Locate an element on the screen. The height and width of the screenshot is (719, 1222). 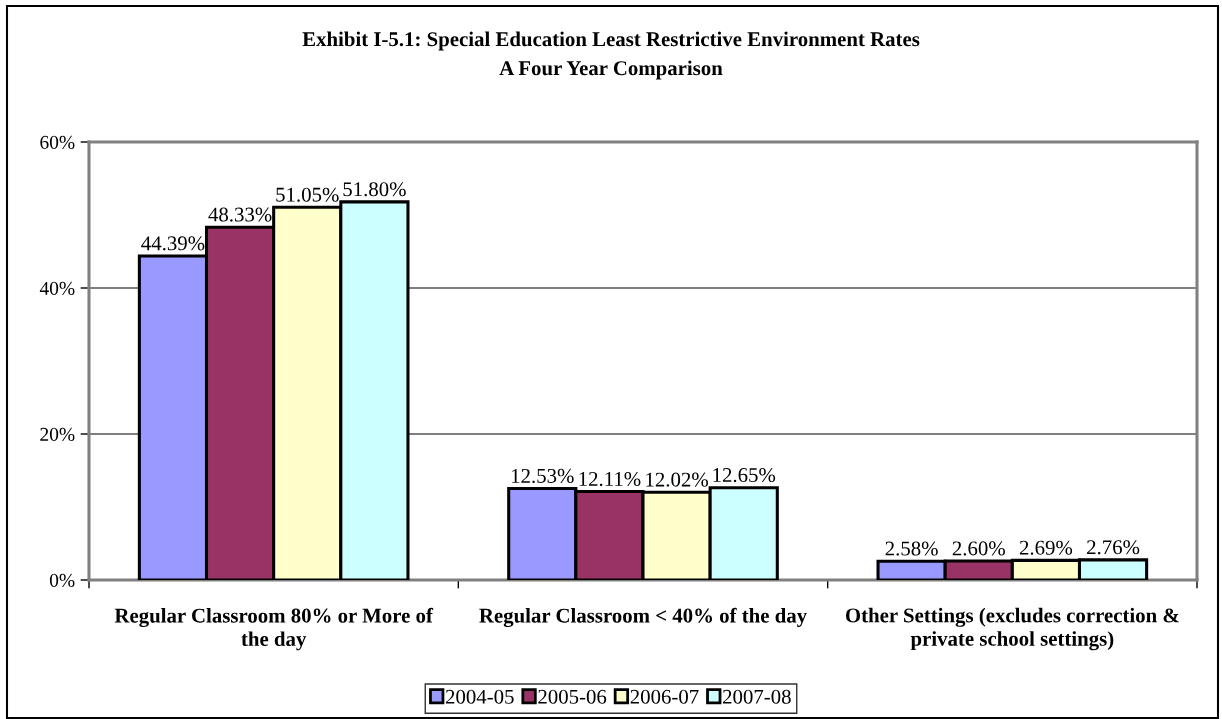
data-label: 51.05% is located at coordinates (307, 194).